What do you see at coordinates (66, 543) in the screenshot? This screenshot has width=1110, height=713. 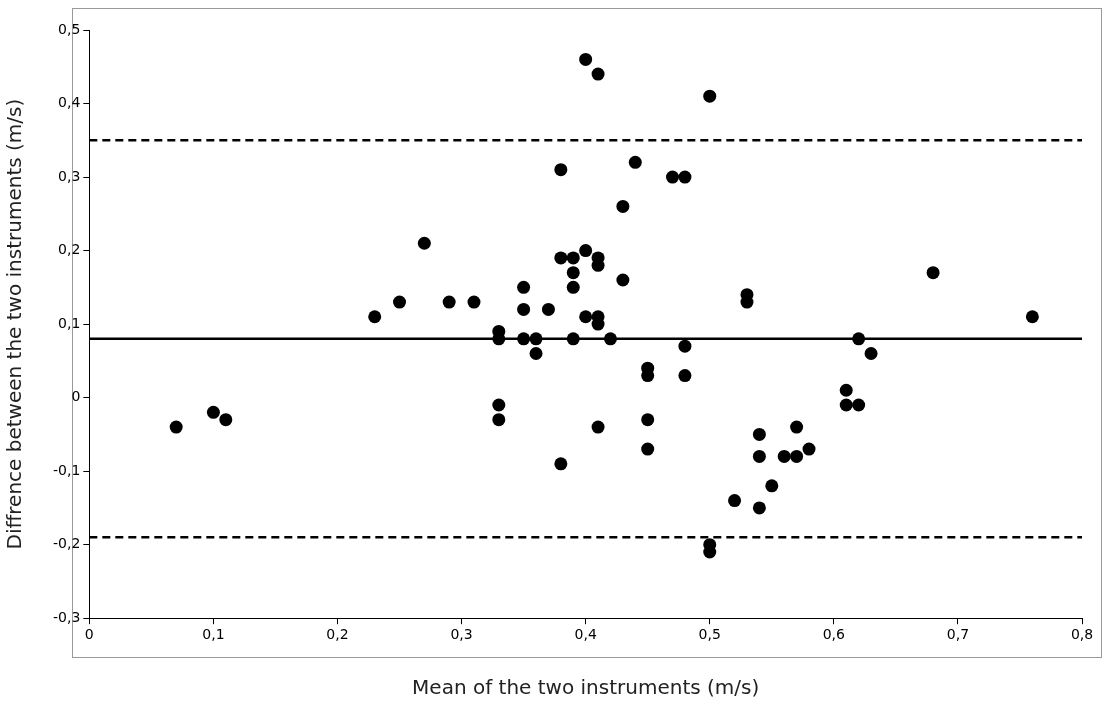 I see `y-tick-label: -0,2` at bounding box center [66, 543].